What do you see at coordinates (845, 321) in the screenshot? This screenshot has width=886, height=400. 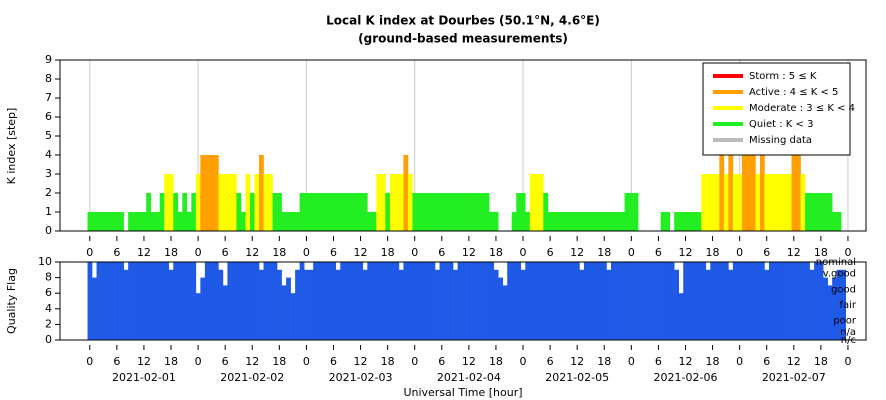 I see `flag-label: poor` at bounding box center [845, 321].